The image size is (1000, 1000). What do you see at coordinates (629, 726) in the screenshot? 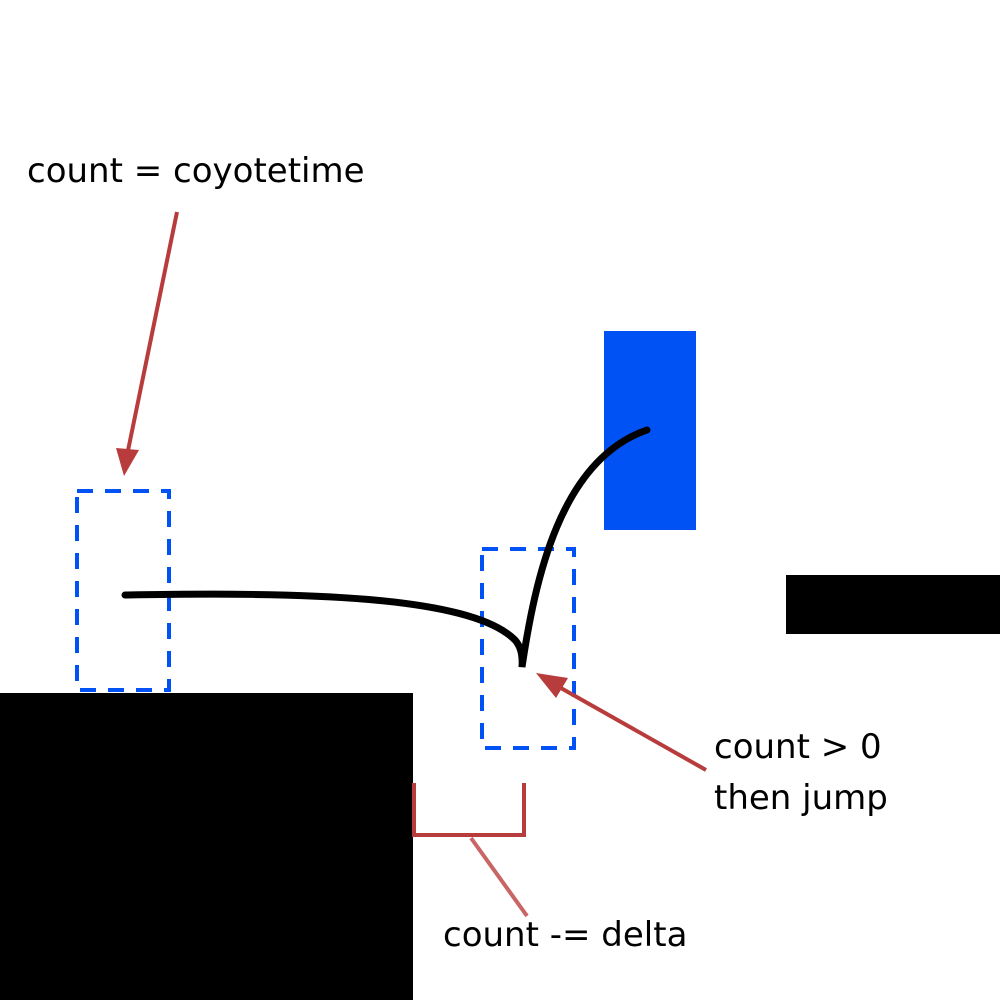
I see `jump-condition-arrow` at bounding box center [629, 726].